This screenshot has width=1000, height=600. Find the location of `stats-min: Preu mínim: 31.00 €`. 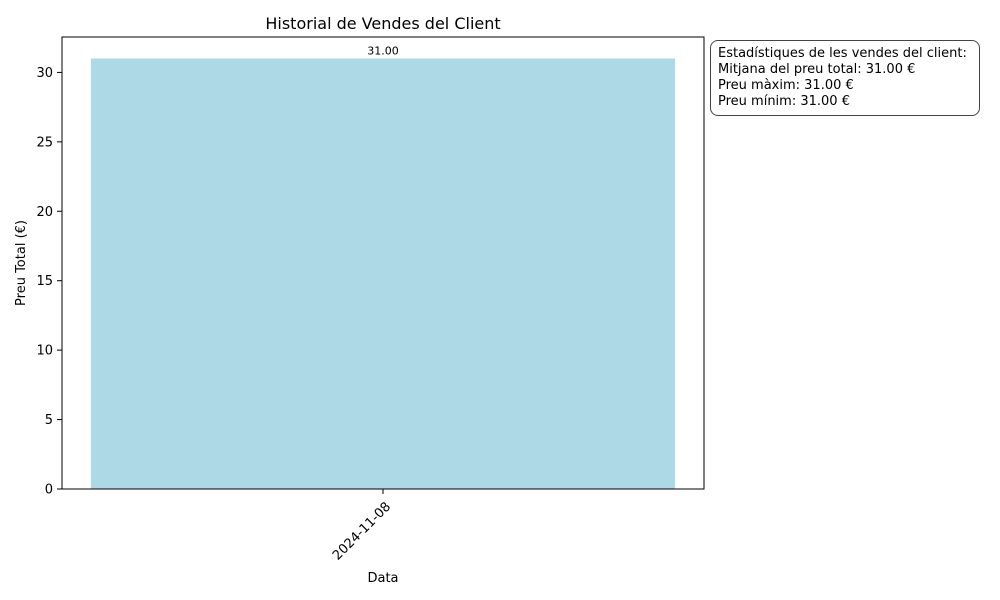

stats-min: Preu mínim: 31.00 € is located at coordinates (784, 101).